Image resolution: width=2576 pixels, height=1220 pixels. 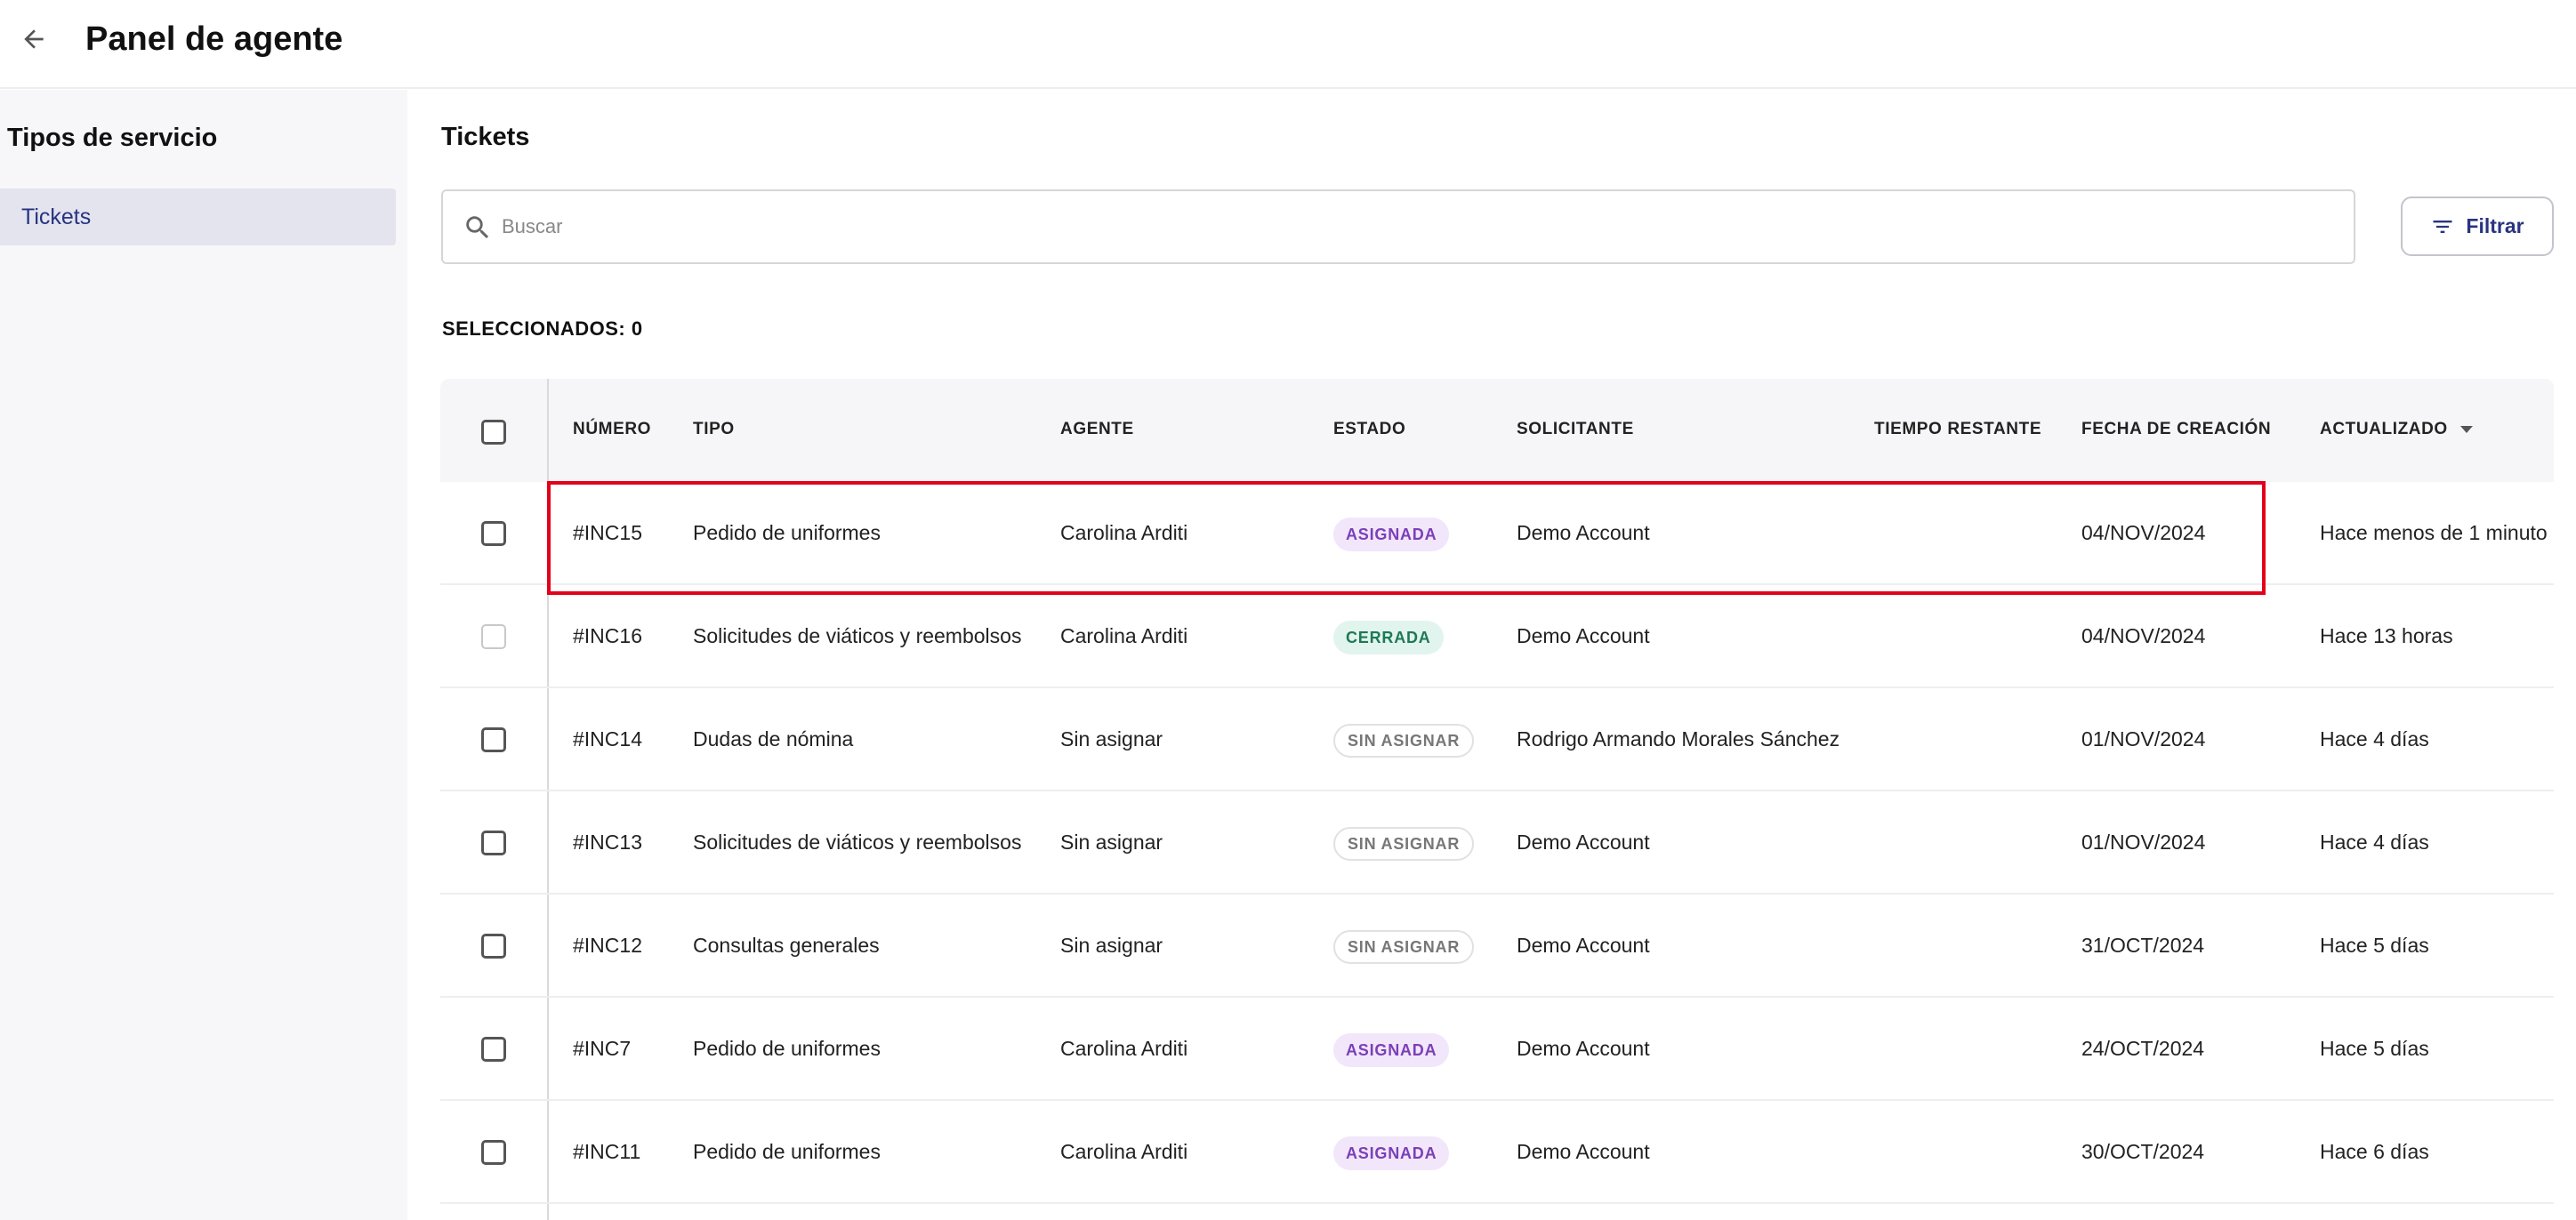 What do you see at coordinates (1418, 227) in the screenshot?
I see `search-input` at bounding box center [1418, 227].